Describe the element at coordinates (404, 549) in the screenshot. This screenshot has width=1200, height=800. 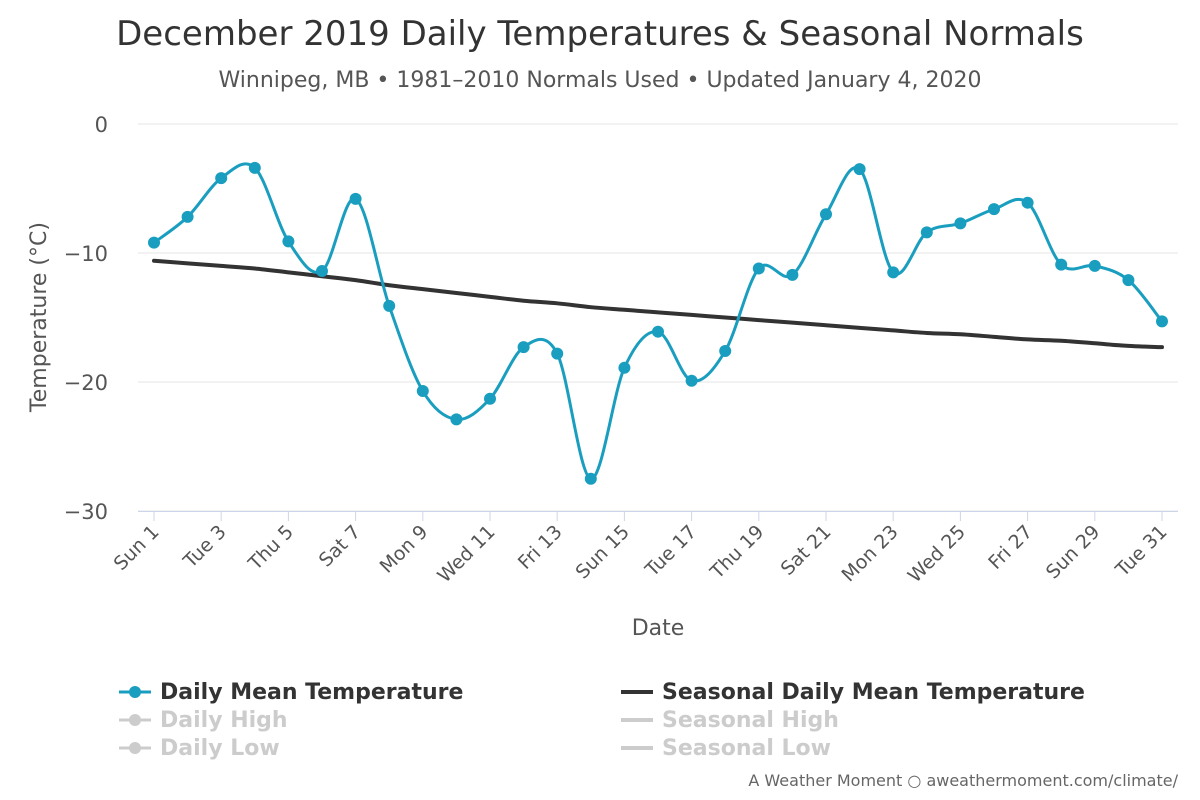
I see `x-tick-label: Mon 9` at that location.